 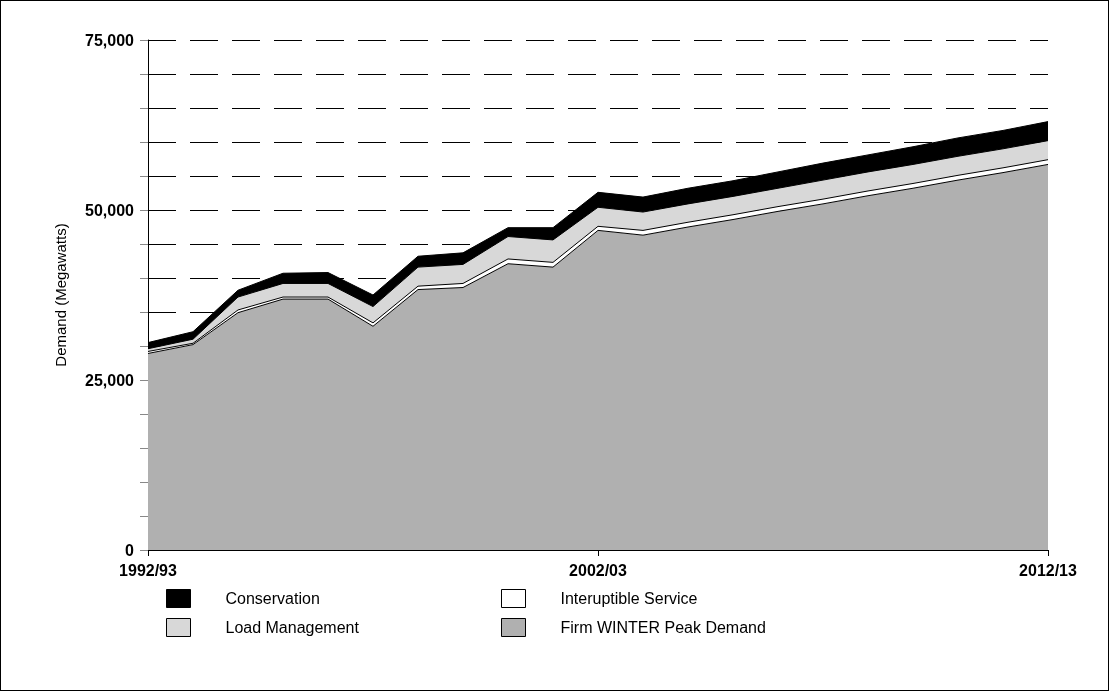 I want to click on x-tick-label: 1992/93, so click(x=148, y=570).